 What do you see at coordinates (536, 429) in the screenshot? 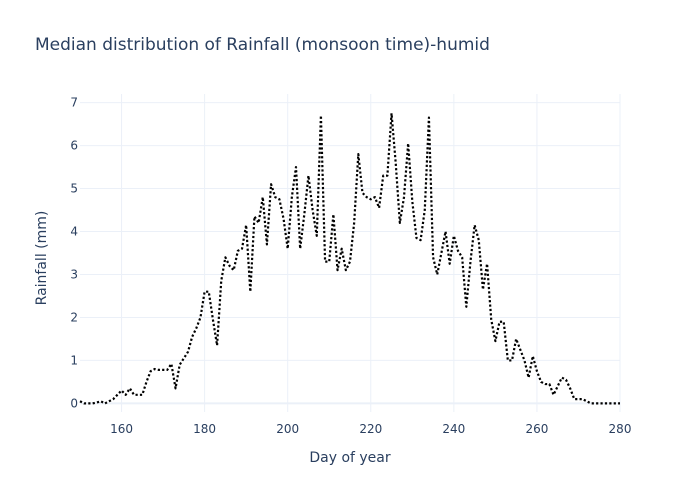
I see `x-tick-label: 260` at bounding box center [536, 429].